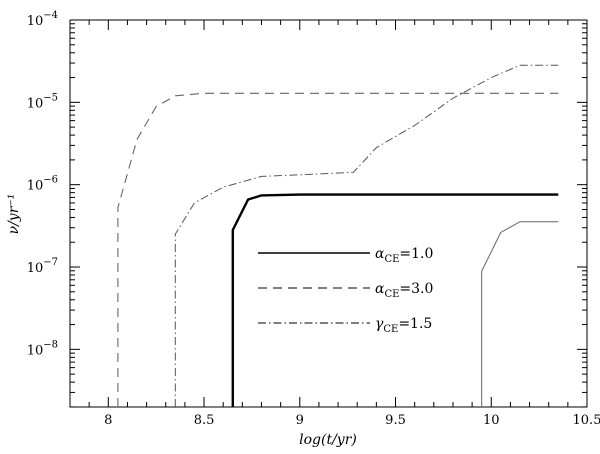 The image size is (600, 454). I want to click on x-tick-label: 9.5, so click(395, 420).